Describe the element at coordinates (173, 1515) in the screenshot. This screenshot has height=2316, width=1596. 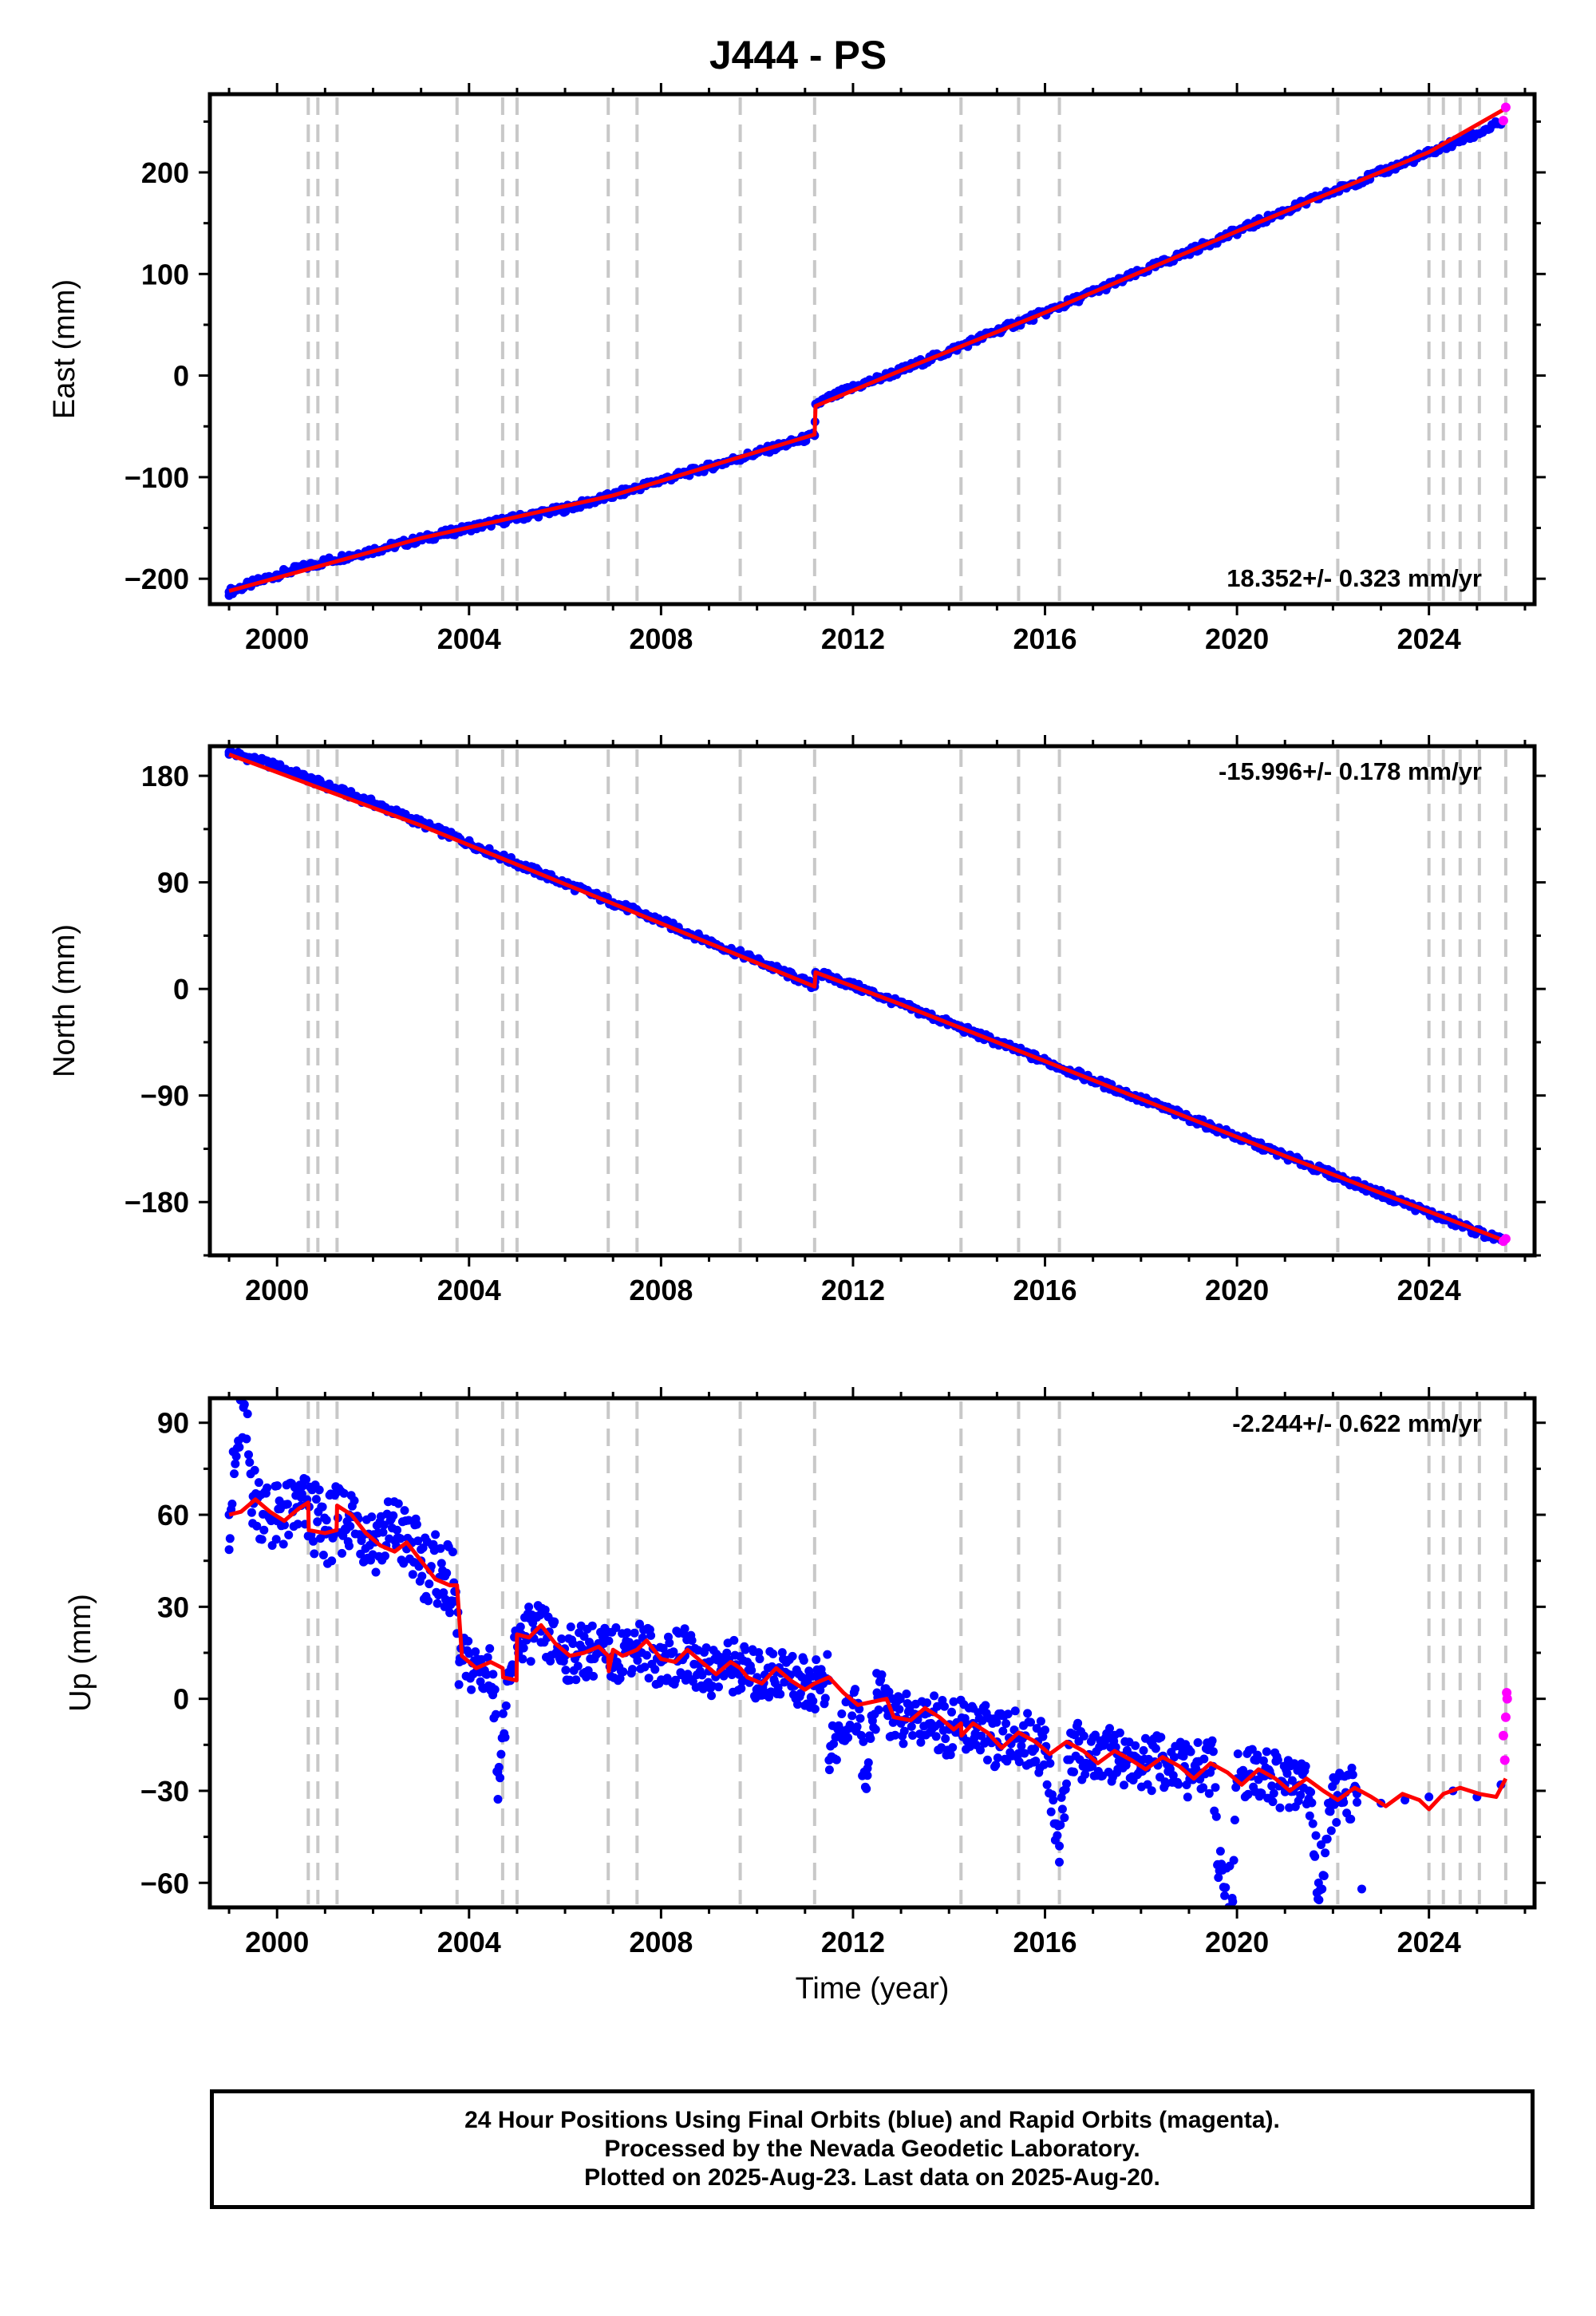
I see `up-y-tick-label: 60` at that location.